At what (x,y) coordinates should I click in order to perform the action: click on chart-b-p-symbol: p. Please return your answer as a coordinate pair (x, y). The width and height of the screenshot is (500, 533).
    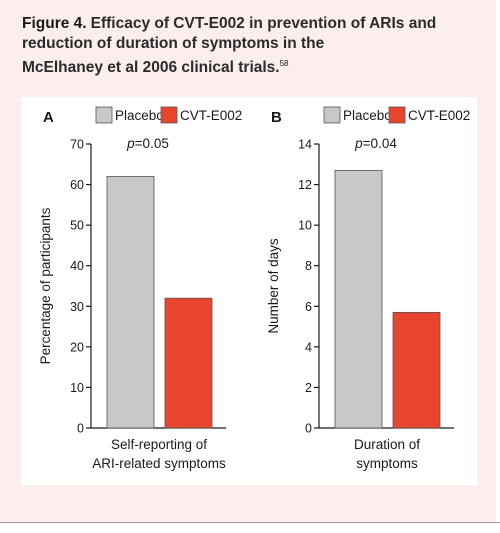
    Looking at the image, I should click on (358, 143).